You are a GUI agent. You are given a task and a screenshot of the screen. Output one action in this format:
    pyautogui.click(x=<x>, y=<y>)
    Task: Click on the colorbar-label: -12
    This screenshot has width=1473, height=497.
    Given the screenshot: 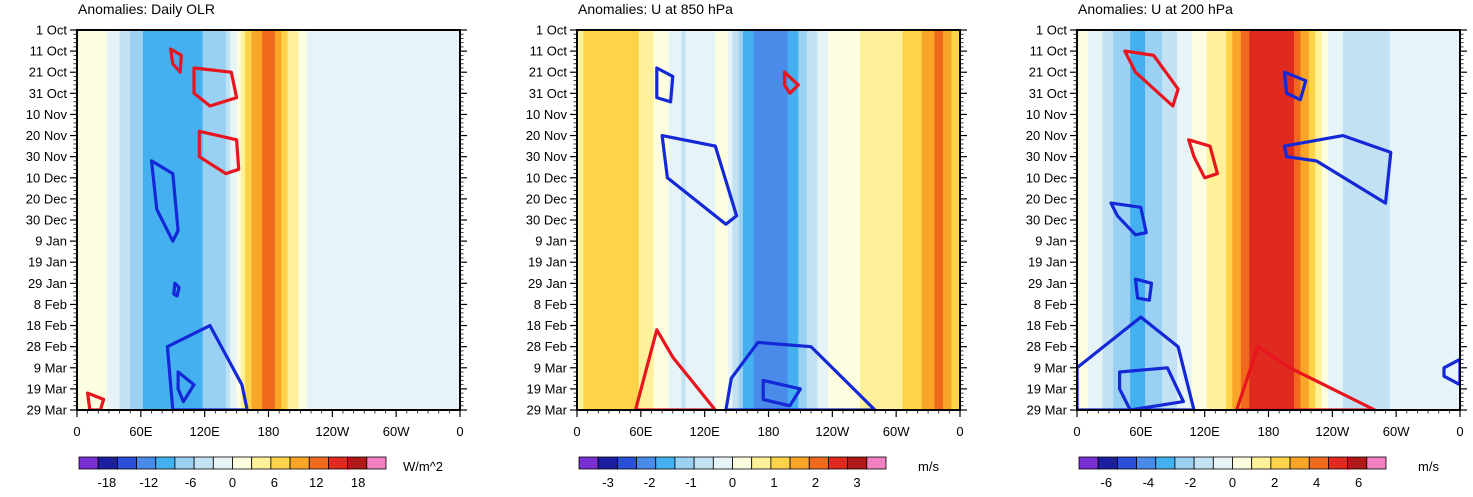 What is the action you would take?
    pyautogui.click(x=148, y=482)
    